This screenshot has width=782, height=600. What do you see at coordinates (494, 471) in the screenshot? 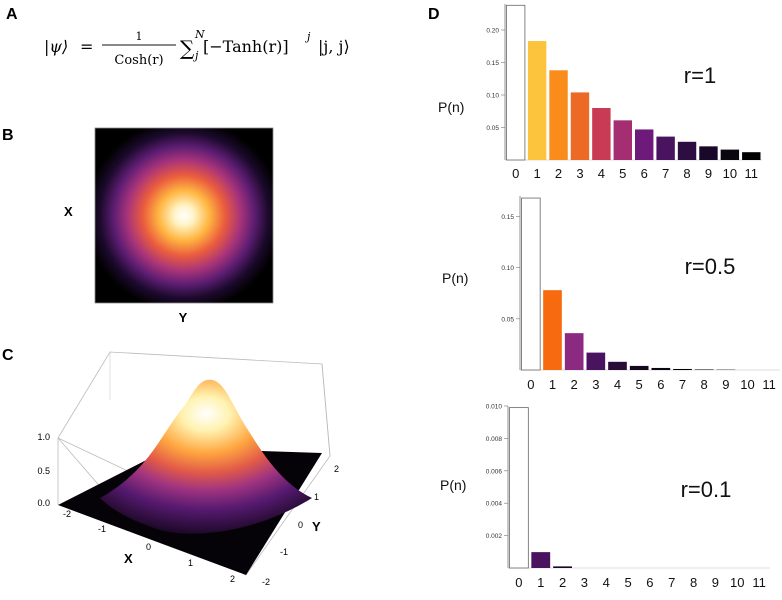
I see `y-tick-label: 0.006` at bounding box center [494, 471].